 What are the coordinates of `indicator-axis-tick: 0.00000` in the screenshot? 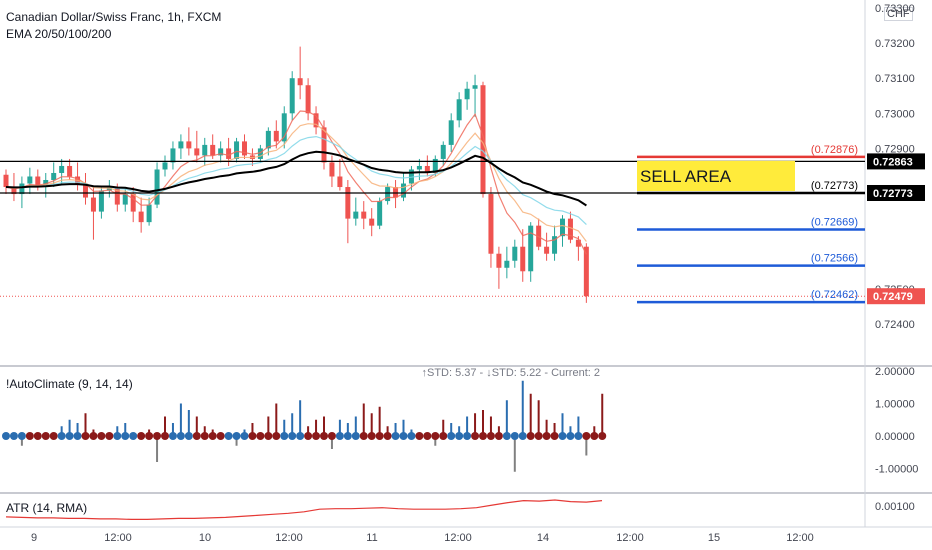 It's located at (895, 437).